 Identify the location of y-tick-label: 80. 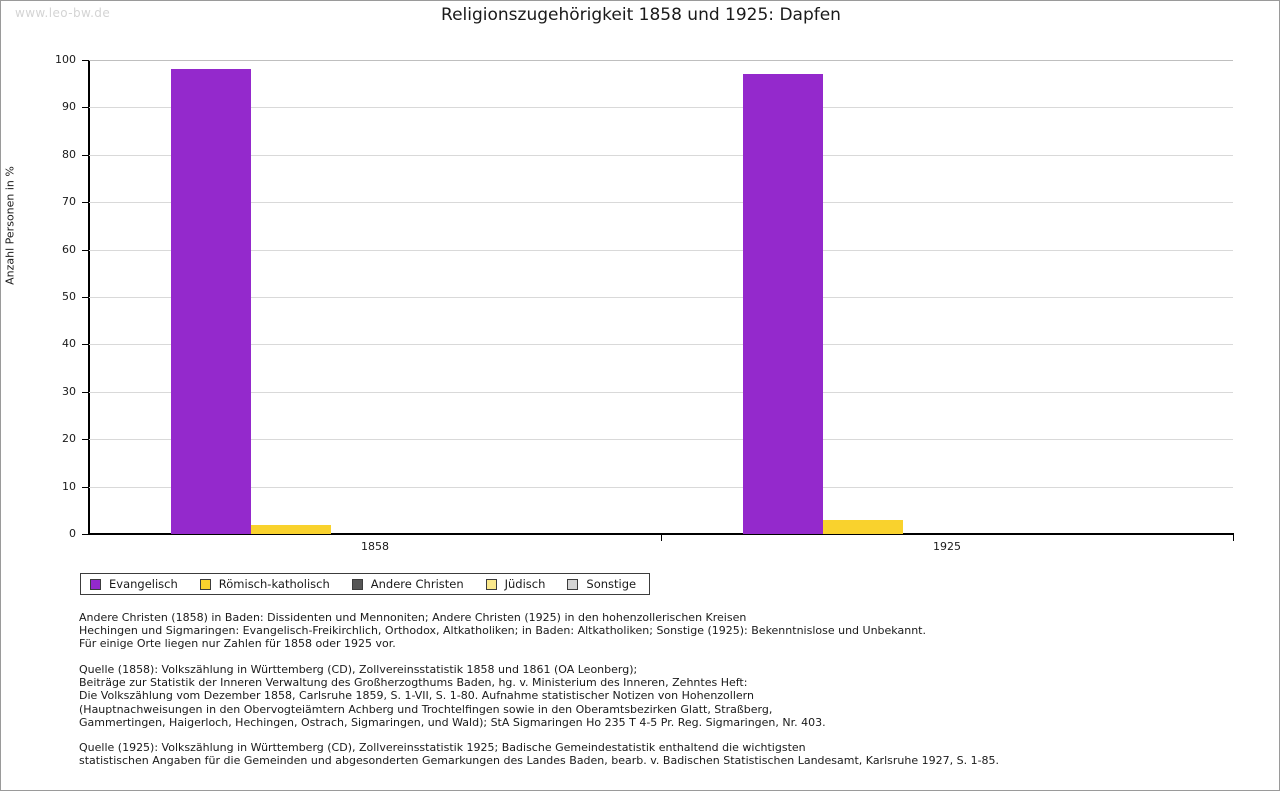
(69, 154).